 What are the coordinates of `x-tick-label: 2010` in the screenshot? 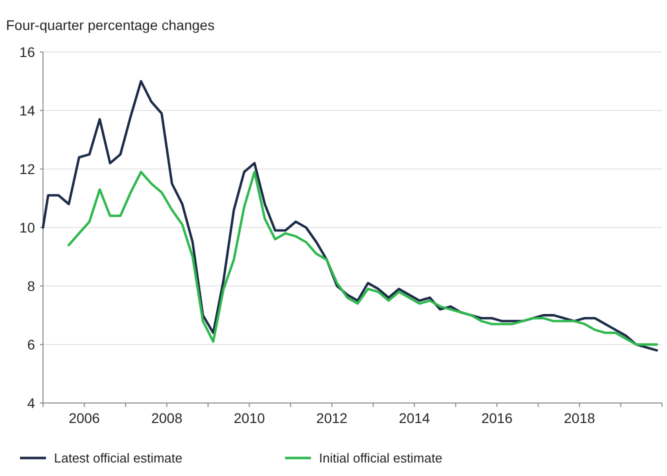 It's located at (250, 418).